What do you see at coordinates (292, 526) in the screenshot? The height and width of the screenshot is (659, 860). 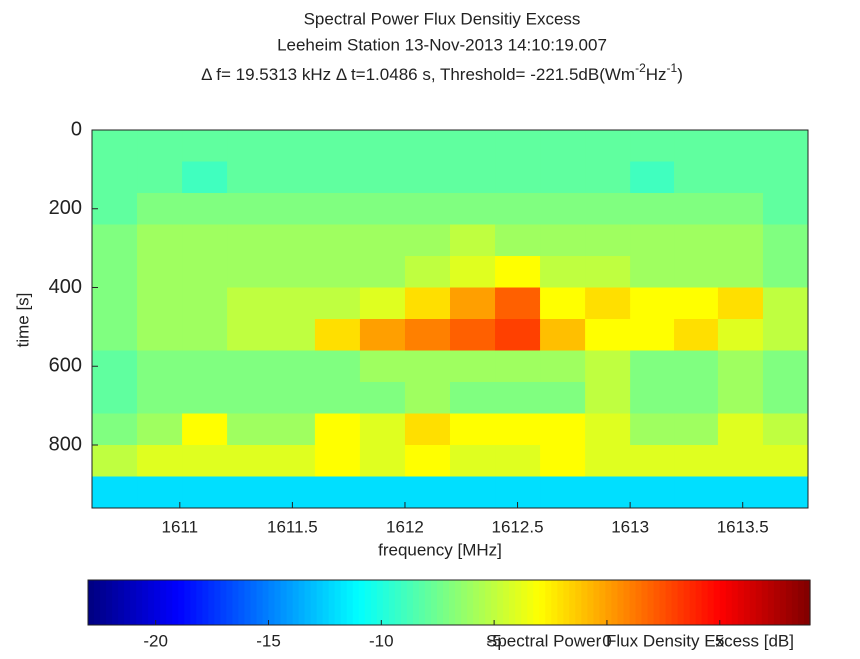 I see `x-tick-label: 1611.5` at bounding box center [292, 526].